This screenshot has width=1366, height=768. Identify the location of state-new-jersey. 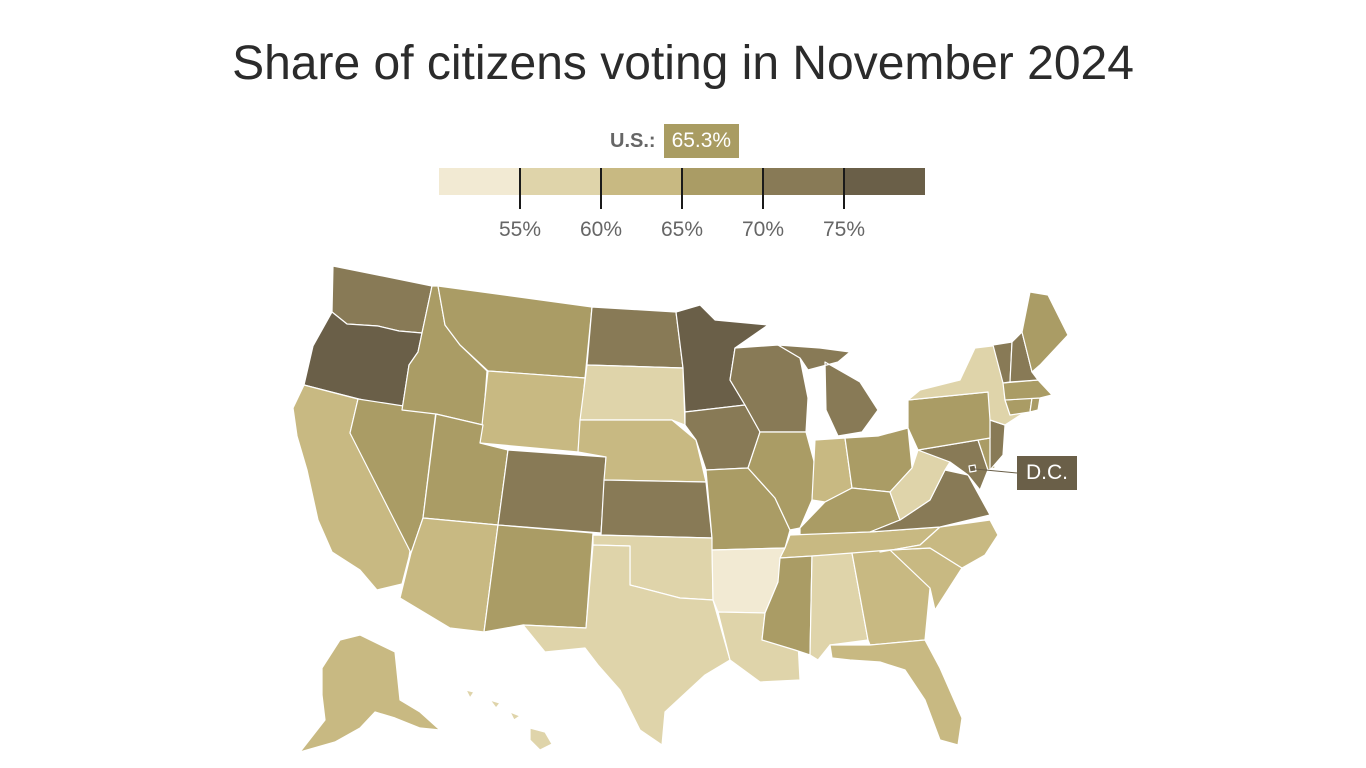
(997, 445).